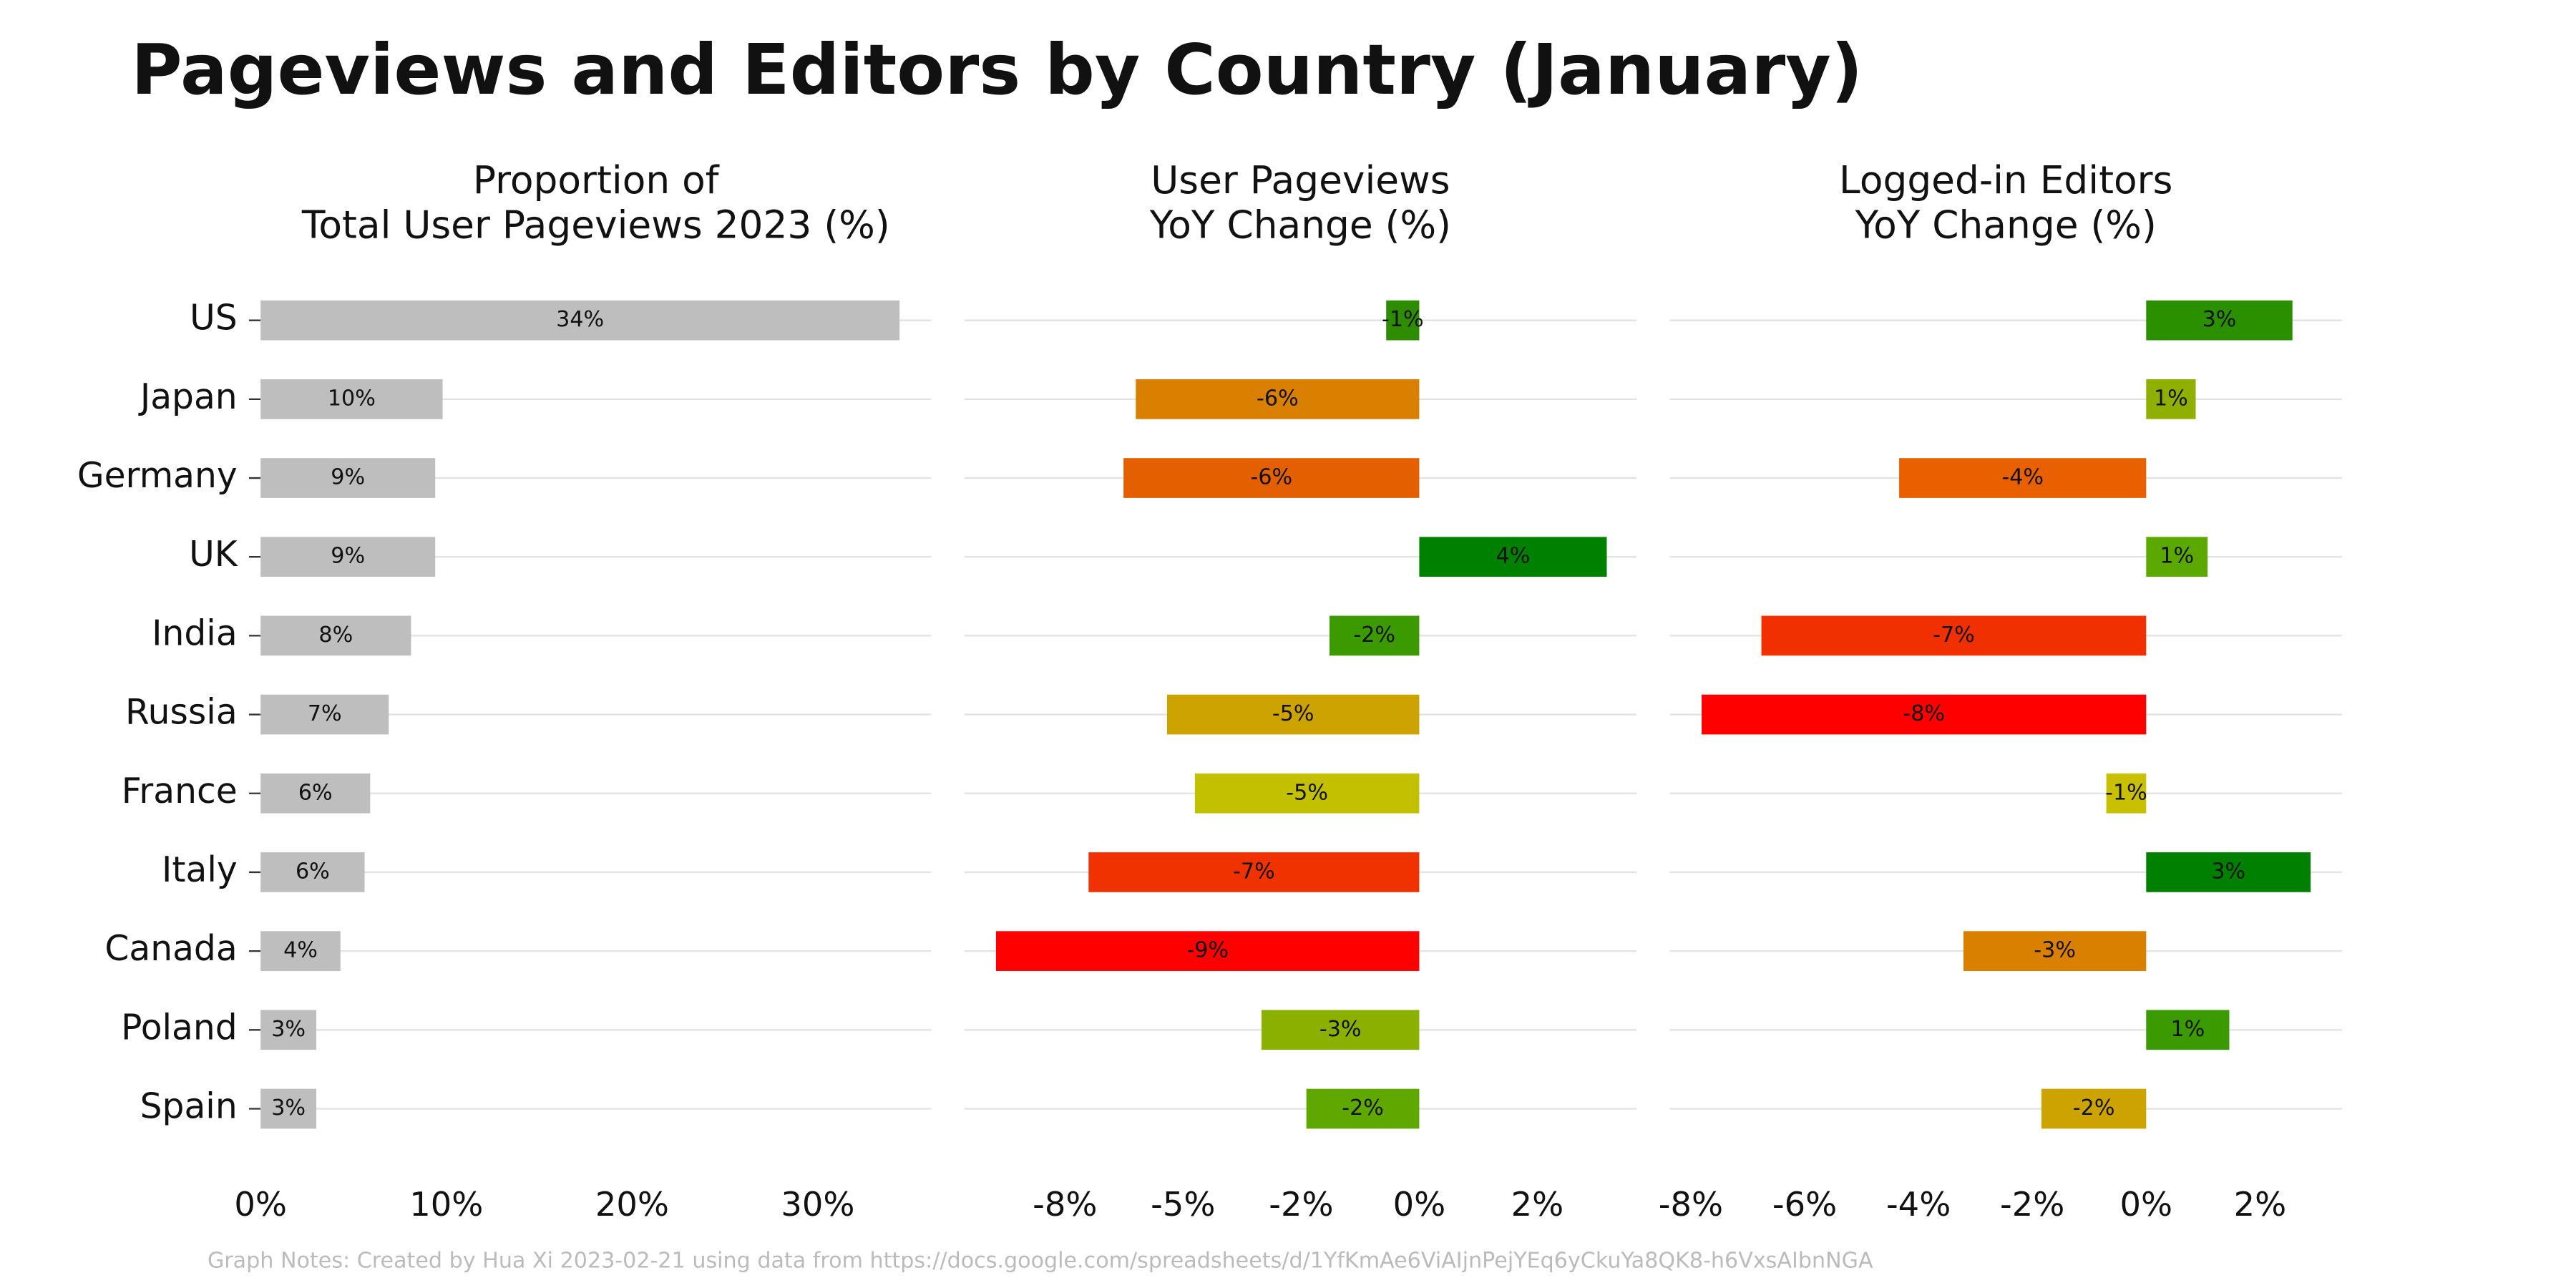  What do you see at coordinates (179, 1028) in the screenshot?
I see `y-tick-label: Poland` at bounding box center [179, 1028].